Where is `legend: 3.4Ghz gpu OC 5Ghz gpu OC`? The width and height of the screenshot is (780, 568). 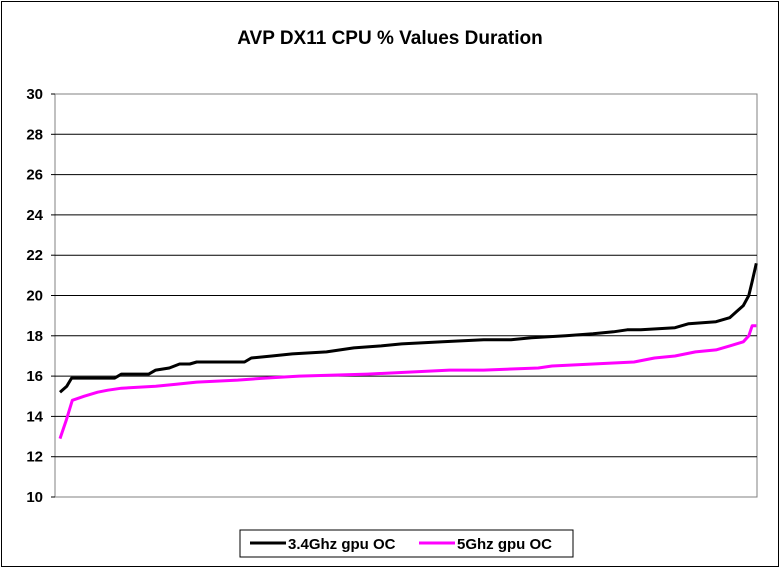
legend: 3.4Ghz gpu OC 5Ghz gpu OC is located at coordinates (406, 543).